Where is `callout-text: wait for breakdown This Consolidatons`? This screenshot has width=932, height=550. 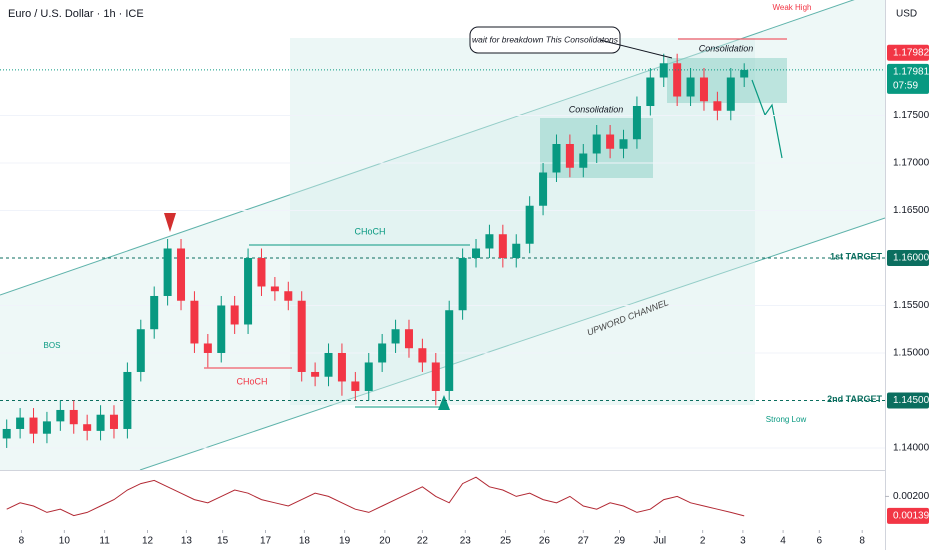 callout-text: wait for breakdown This Consolidatons is located at coordinates (545, 39).